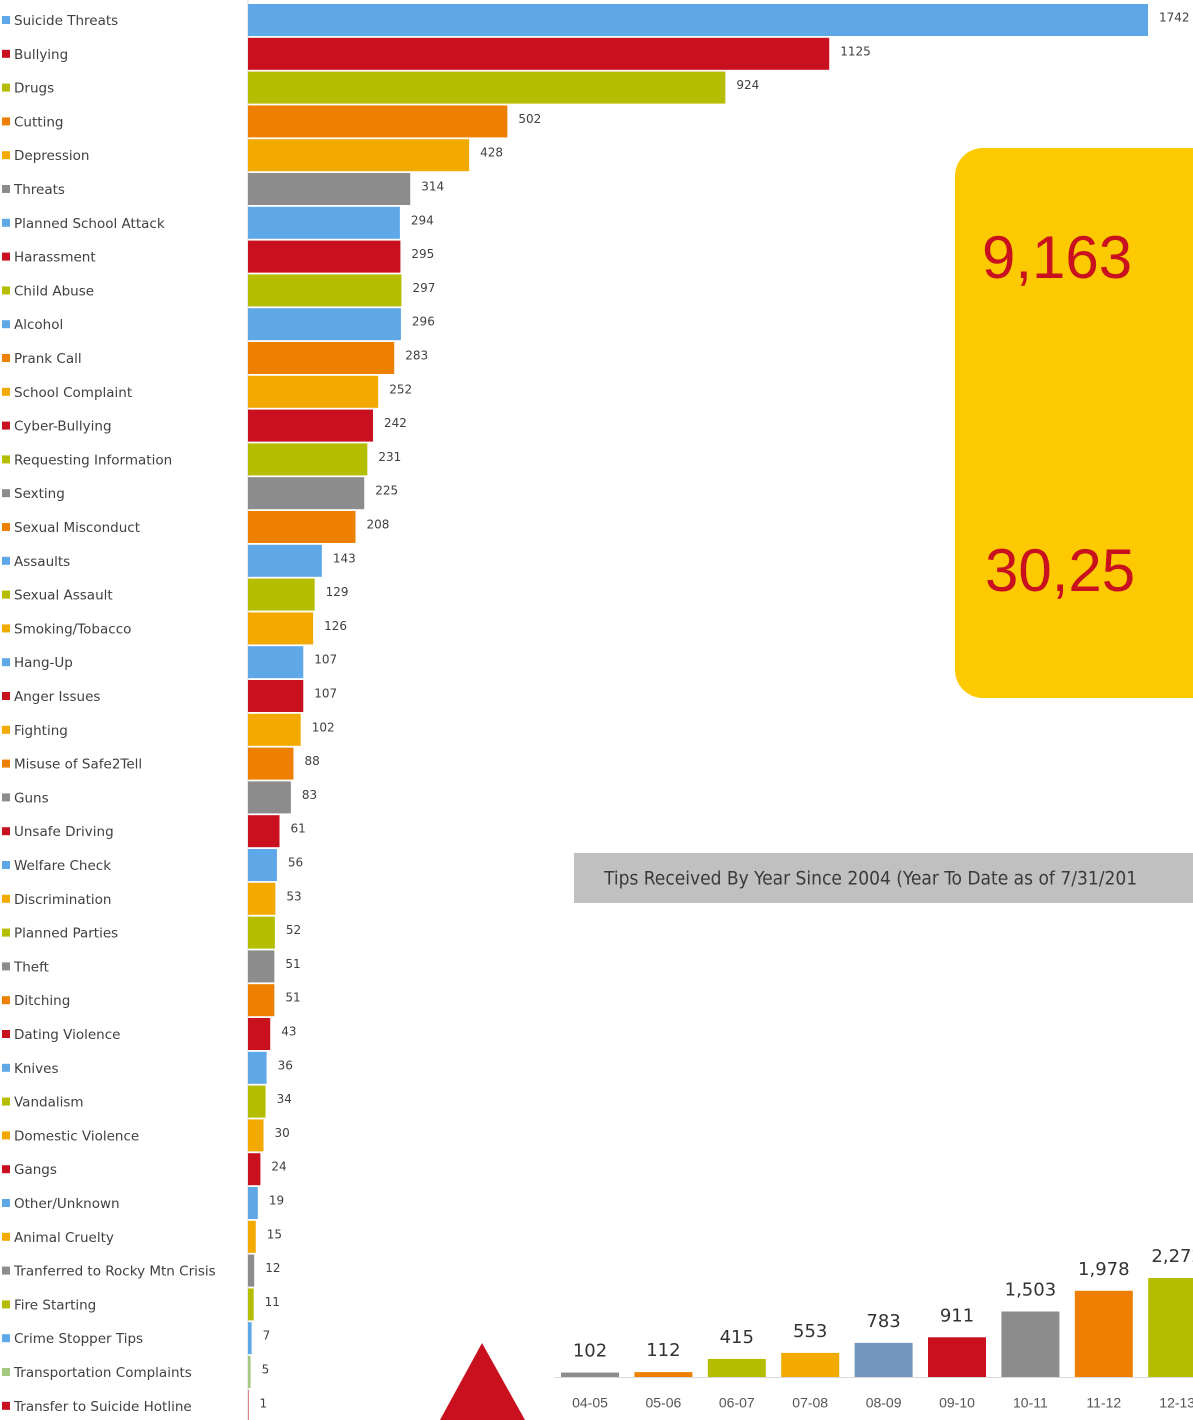 Image resolution: width=1193 pixels, height=1420 pixels. What do you see at coordinates (883, 1321) in the screenshot?
I see `value-label: 783` at bounding box center [883, 1321].